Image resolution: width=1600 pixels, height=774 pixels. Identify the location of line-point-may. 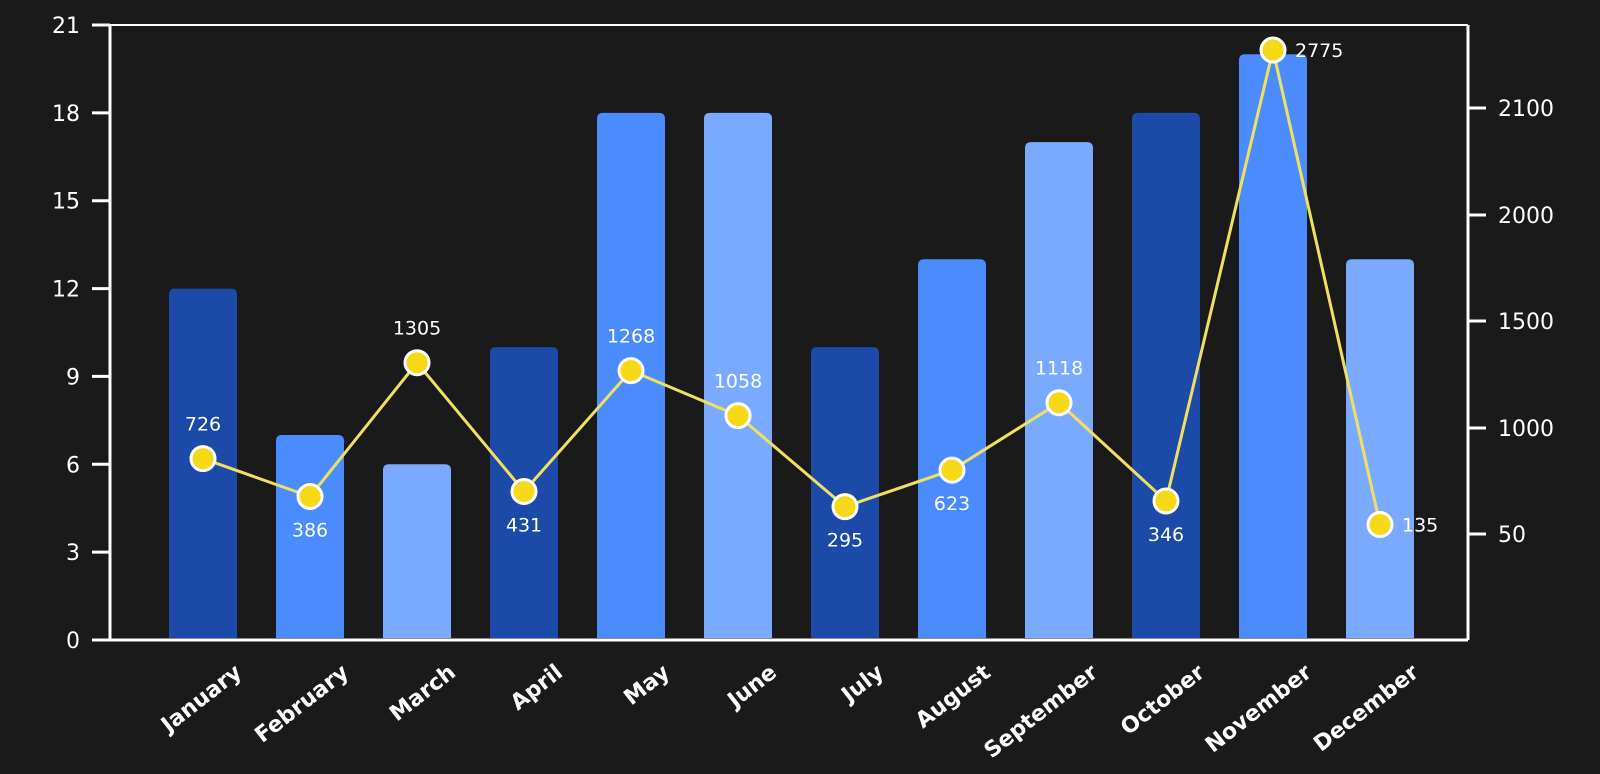
(631, 371).